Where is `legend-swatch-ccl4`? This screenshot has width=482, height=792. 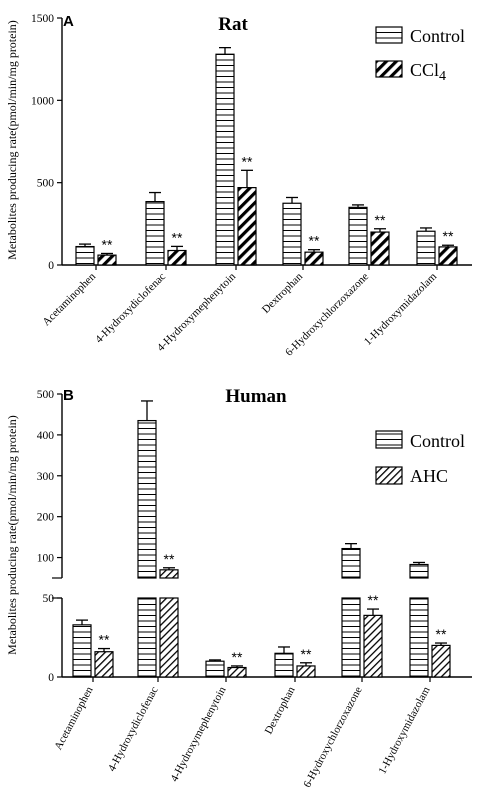 legend-swatch-ccl4 is located at coordinates (389, 69).